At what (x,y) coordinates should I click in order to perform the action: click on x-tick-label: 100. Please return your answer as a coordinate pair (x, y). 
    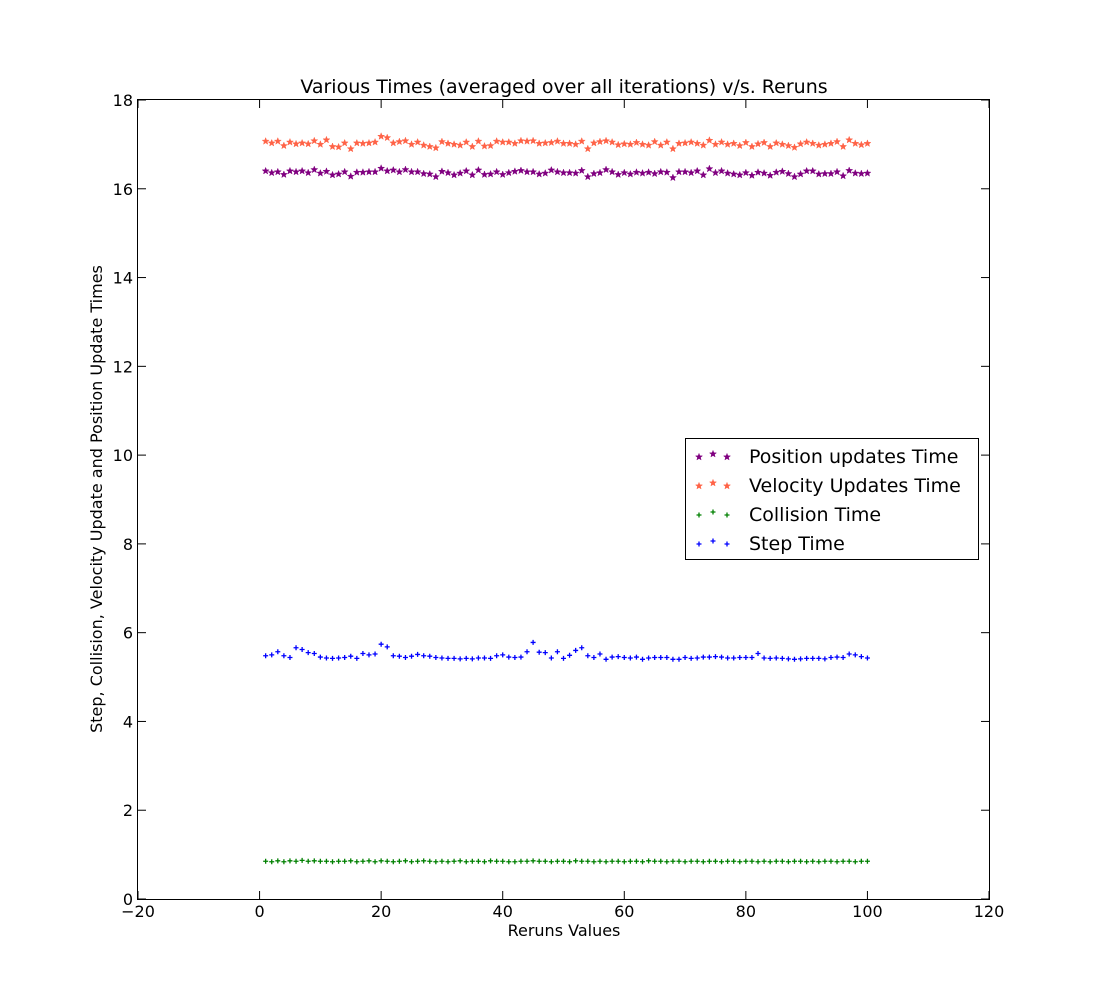
    Looking at the image, I should click on (867, 911).